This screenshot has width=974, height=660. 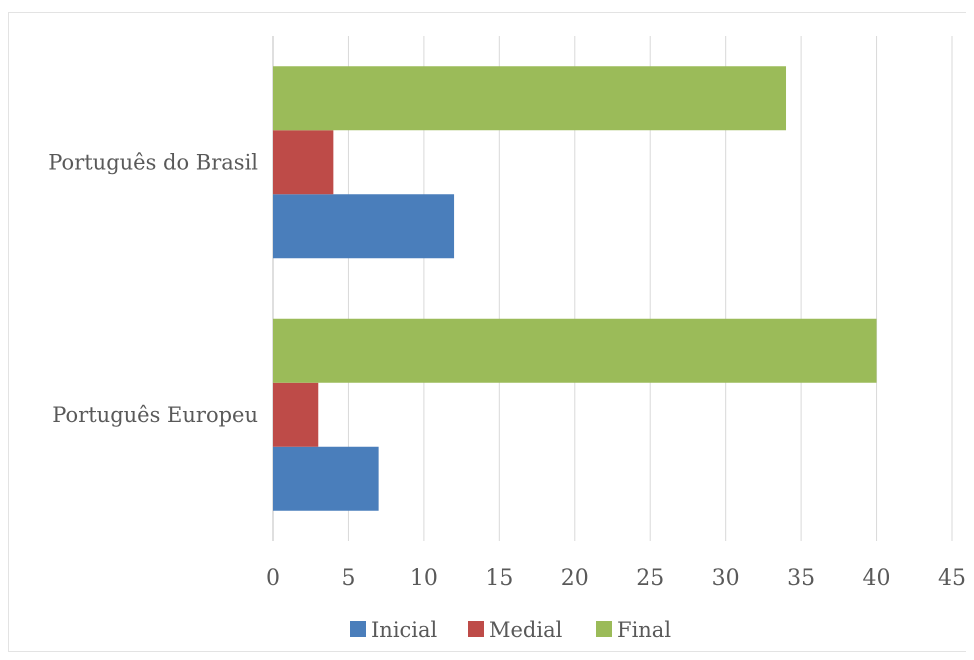 What do you see at coordinates (424, 578) in the screenshot?
I see `x-tick-label: 10` at bounding box center [424, 578].